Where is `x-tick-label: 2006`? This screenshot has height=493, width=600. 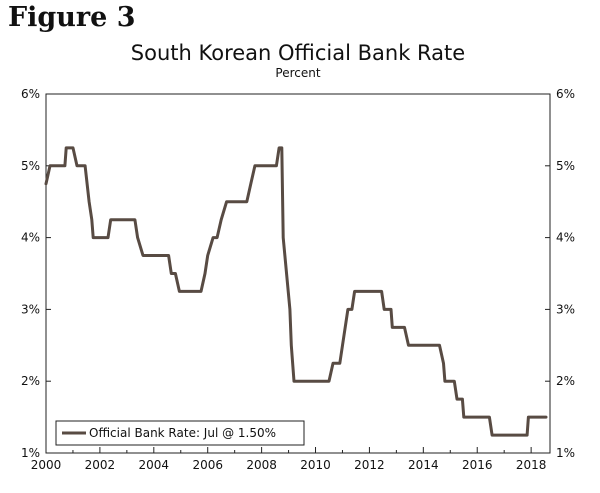 x-tick-label: 2006 is located at coordinates (207, 465).